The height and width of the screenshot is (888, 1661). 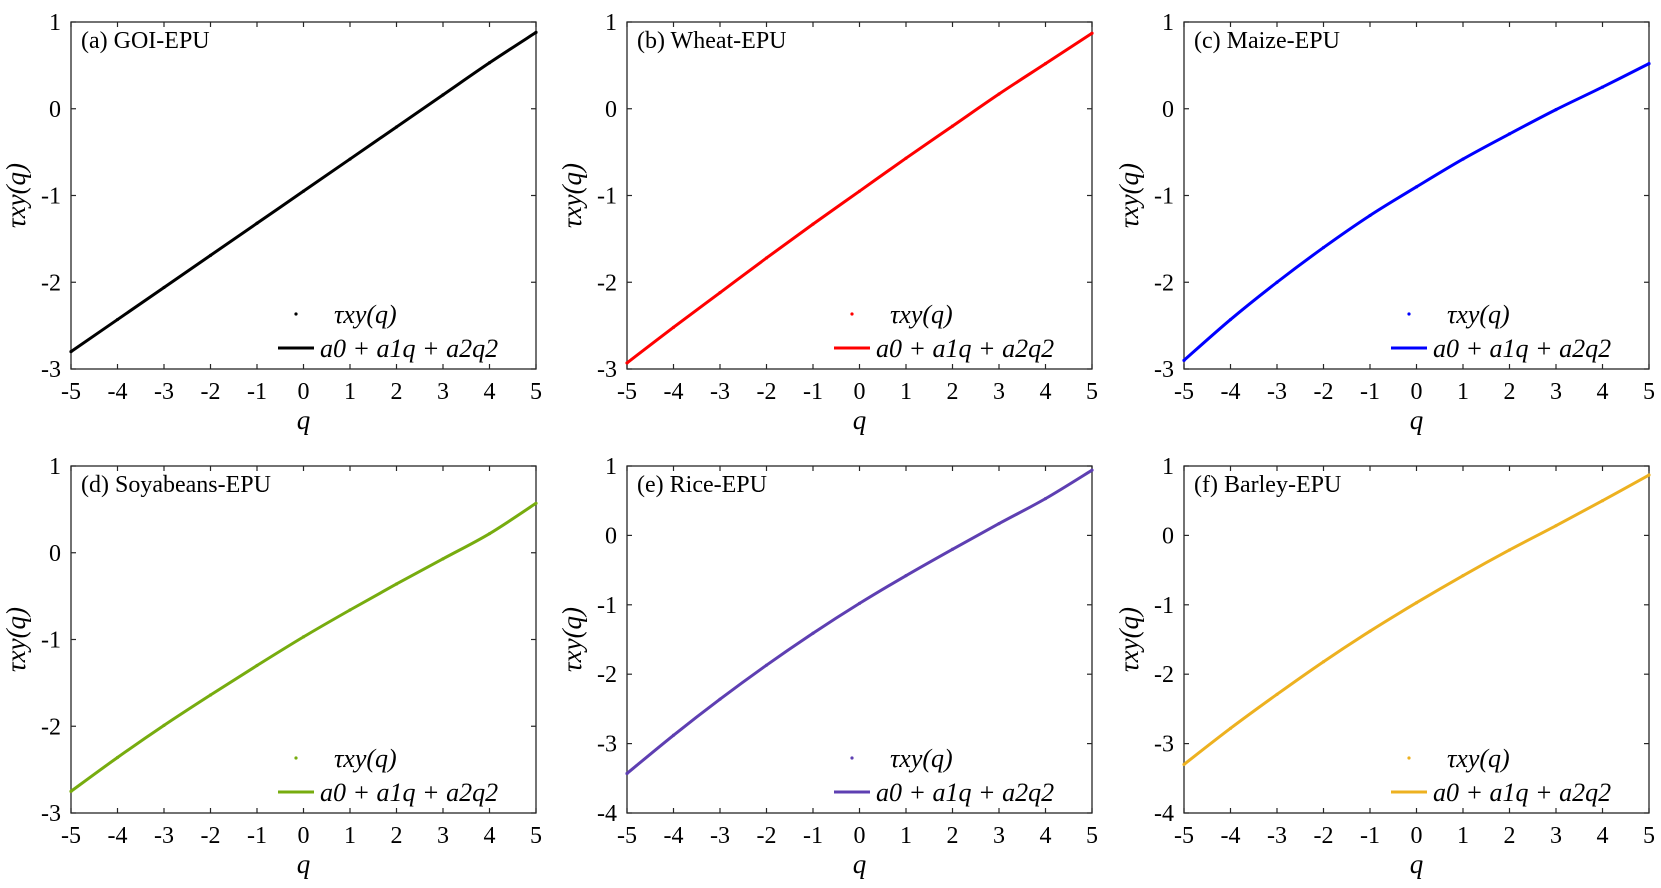 I want to click on panel-title: (b) Wheat-EPU, so click(x=712, y=41).